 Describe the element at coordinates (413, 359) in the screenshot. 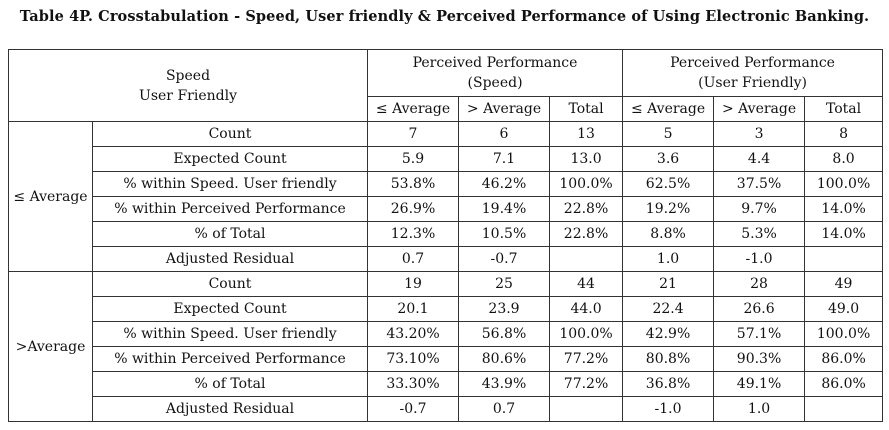

I see `table-cell: 73.10%` at that location.